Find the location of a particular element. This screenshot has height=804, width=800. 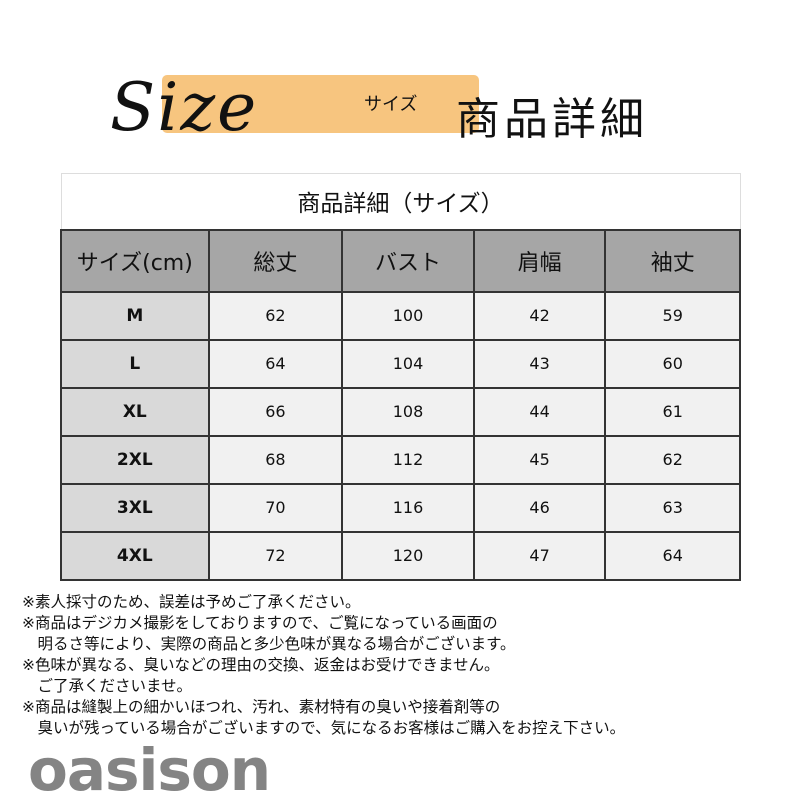

size-label: 3XL is located at coordinates (135, 507).